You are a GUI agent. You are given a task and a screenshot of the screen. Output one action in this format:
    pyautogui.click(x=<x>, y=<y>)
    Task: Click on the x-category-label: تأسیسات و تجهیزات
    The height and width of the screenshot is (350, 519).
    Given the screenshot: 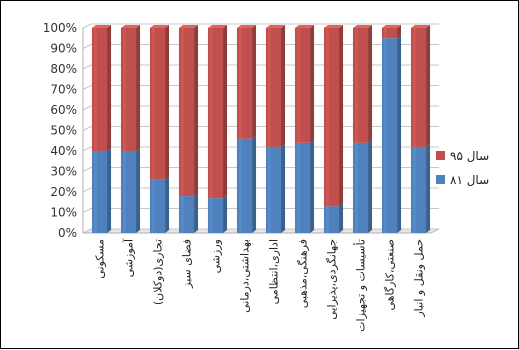 What is the action you would take?
    pyautogui.click(x=360, y=285)
    